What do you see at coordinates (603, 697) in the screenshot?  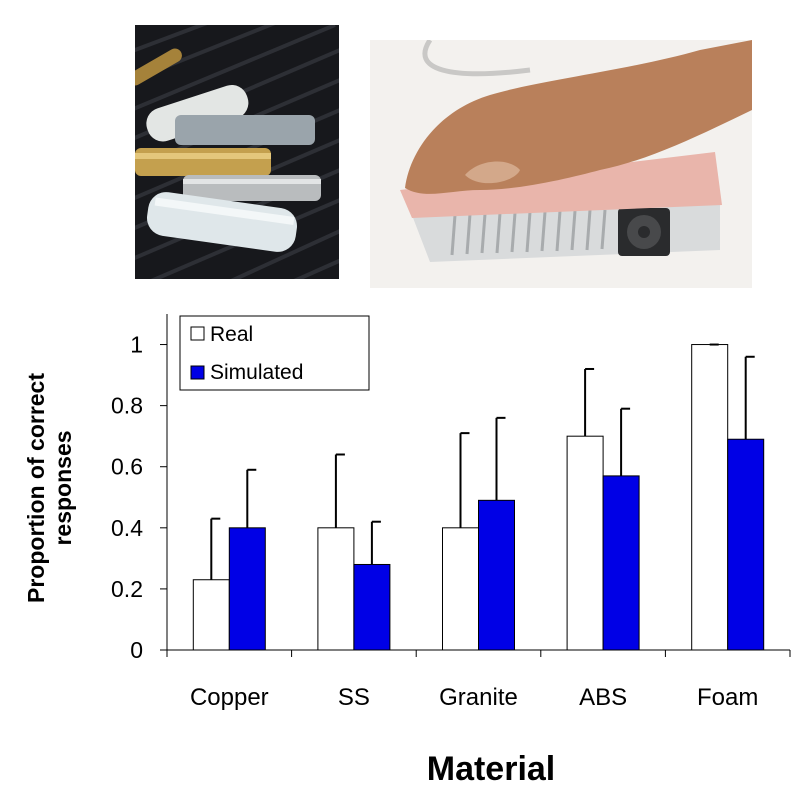 I see `x-tick-label: ABS` at bounding box center [603, 697].